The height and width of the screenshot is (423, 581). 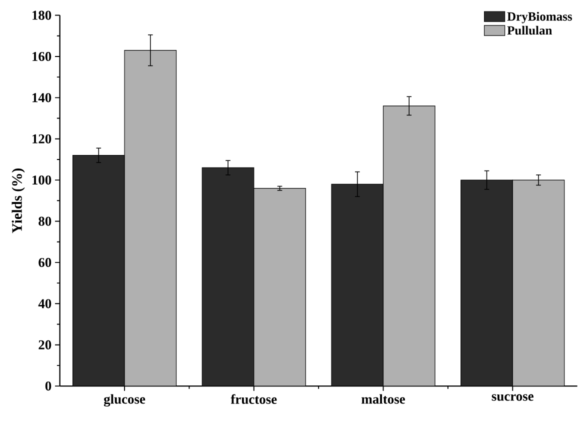 What do you see at coordinates (45, 221) in the screenshot?
I see `y-tick-label: 80` at bounding box center [45, 221].